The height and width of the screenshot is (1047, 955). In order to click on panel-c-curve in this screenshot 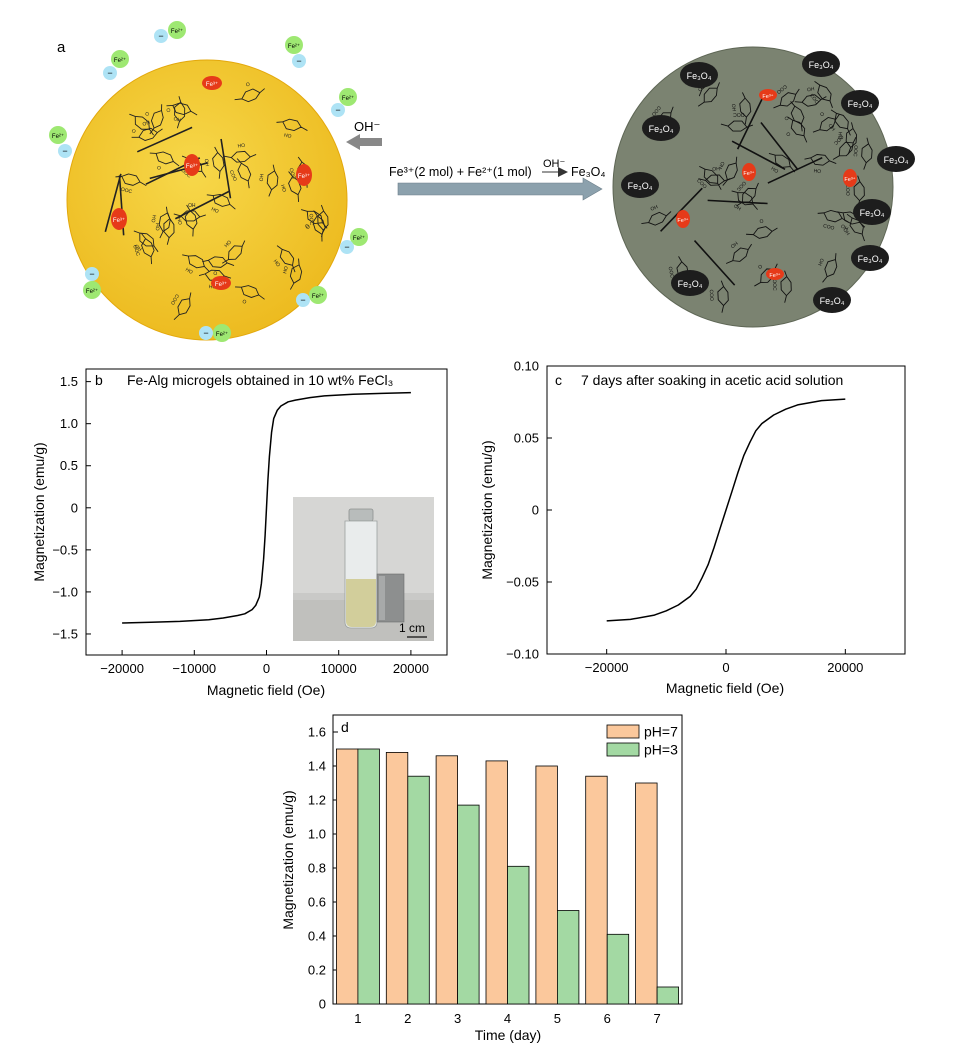, I will do `click(726, 510)`.